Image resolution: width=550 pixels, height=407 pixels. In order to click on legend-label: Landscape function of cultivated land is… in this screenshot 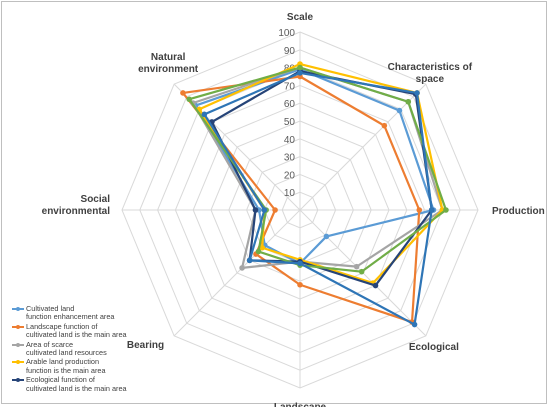, I will do `click(76, 330)`.